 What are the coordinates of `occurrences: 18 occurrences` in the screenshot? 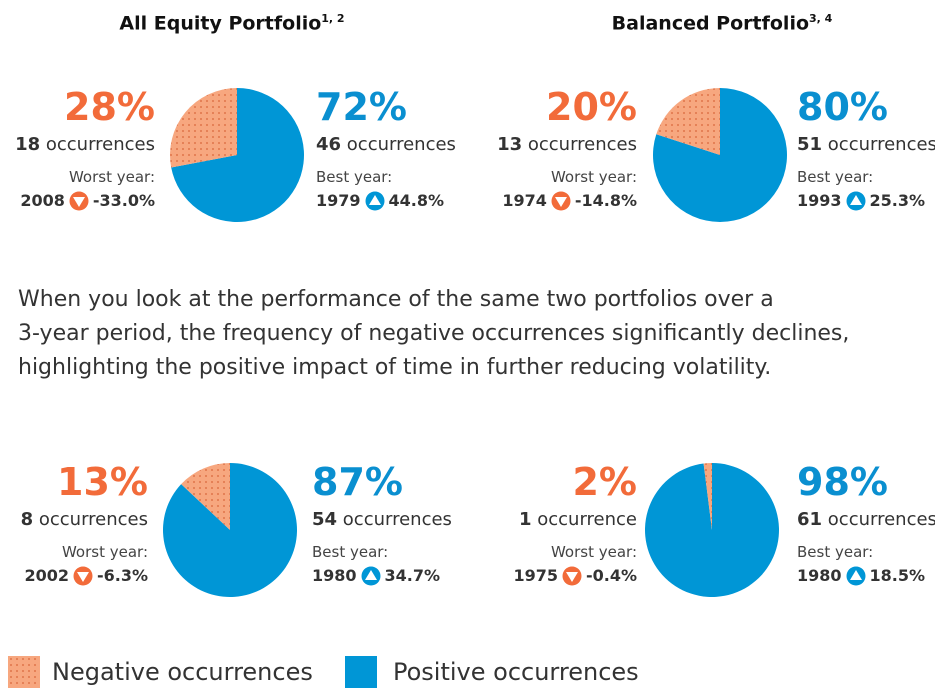 It's located at (85, 145).